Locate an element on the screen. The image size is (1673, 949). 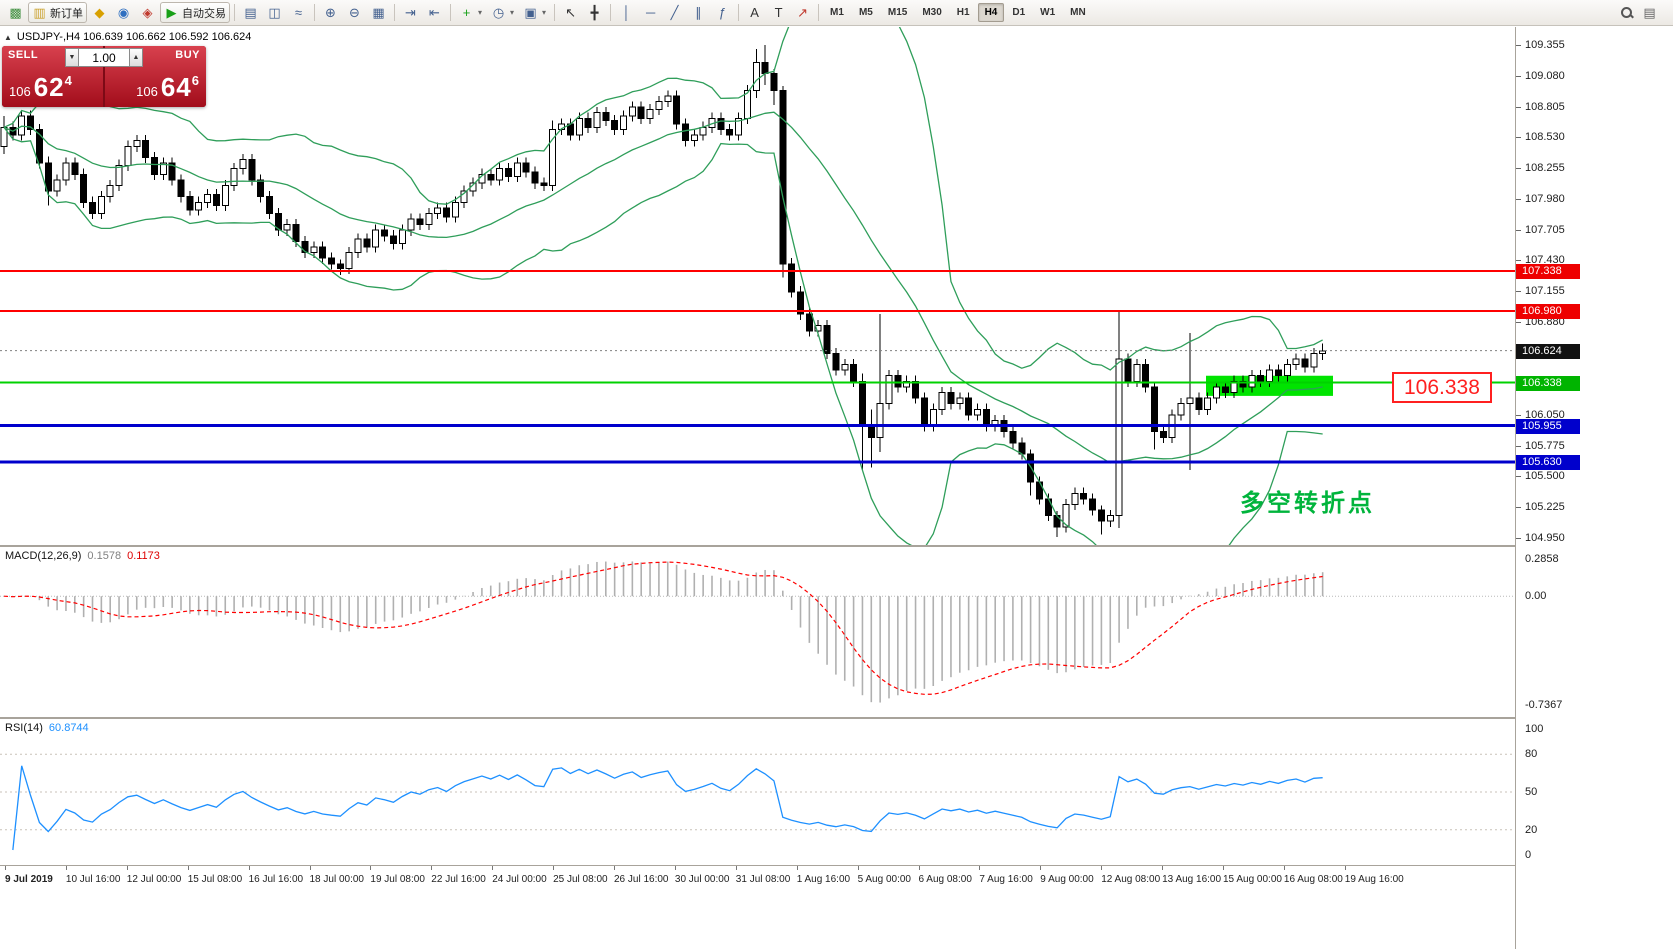
sell-button: SELL 106 624 is located at coordinates (52, 76).